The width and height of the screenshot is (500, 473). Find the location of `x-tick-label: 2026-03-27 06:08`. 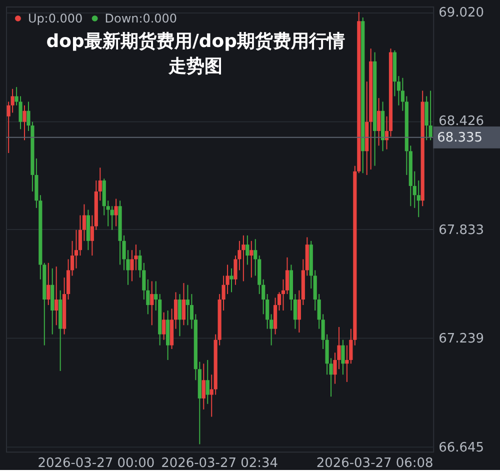

x-tick-label: 2026-03-27 06:08 is located at coordinates (375, 464).